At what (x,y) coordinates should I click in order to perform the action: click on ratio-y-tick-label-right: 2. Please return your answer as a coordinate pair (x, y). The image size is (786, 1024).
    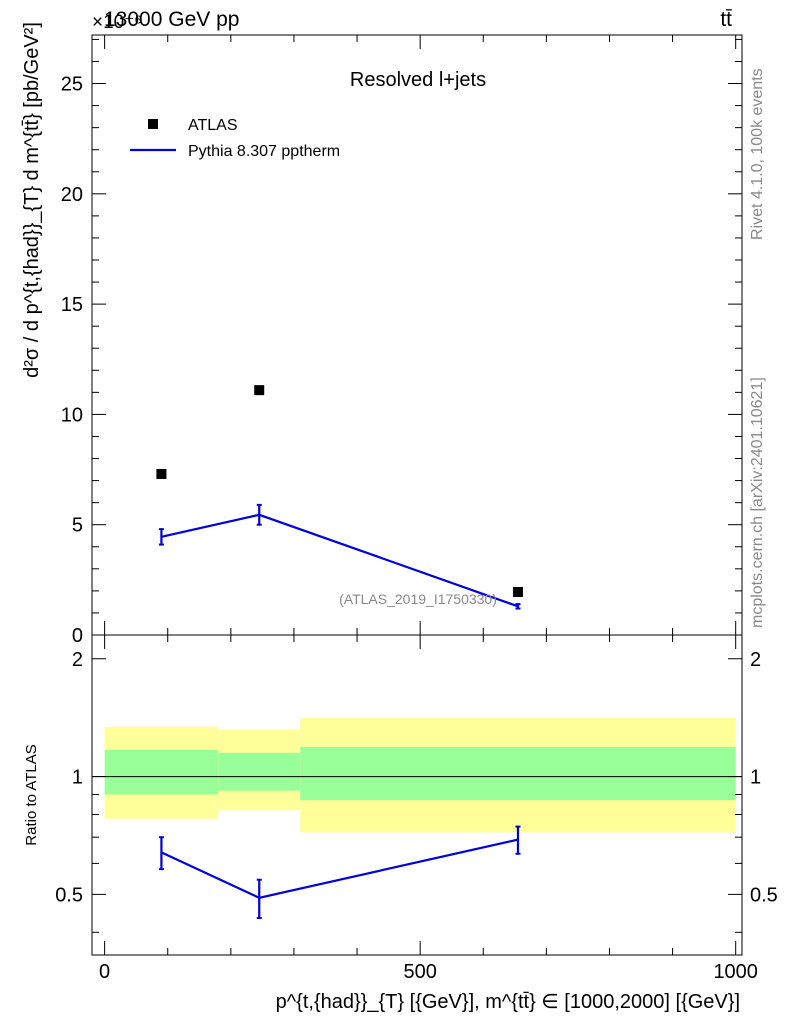
    Looking at the image, I should click on (755, 660).